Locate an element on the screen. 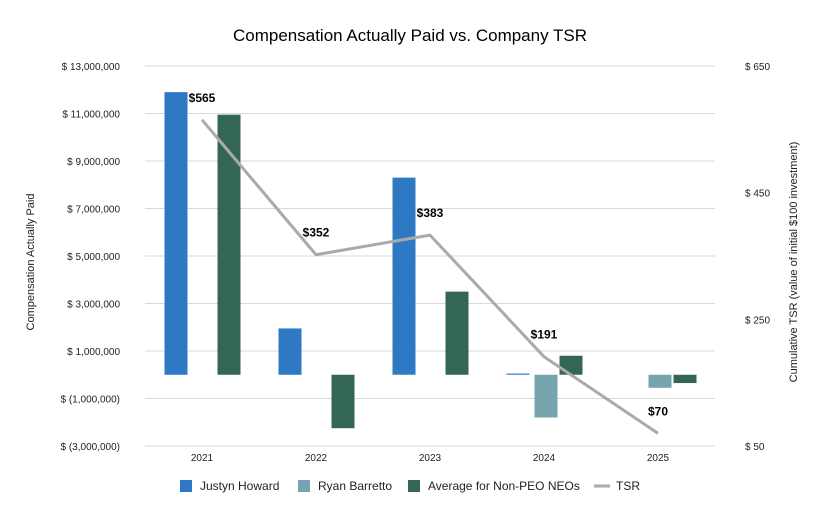  bar-justyn-howard-2022 is located at coordinates (290, 351).